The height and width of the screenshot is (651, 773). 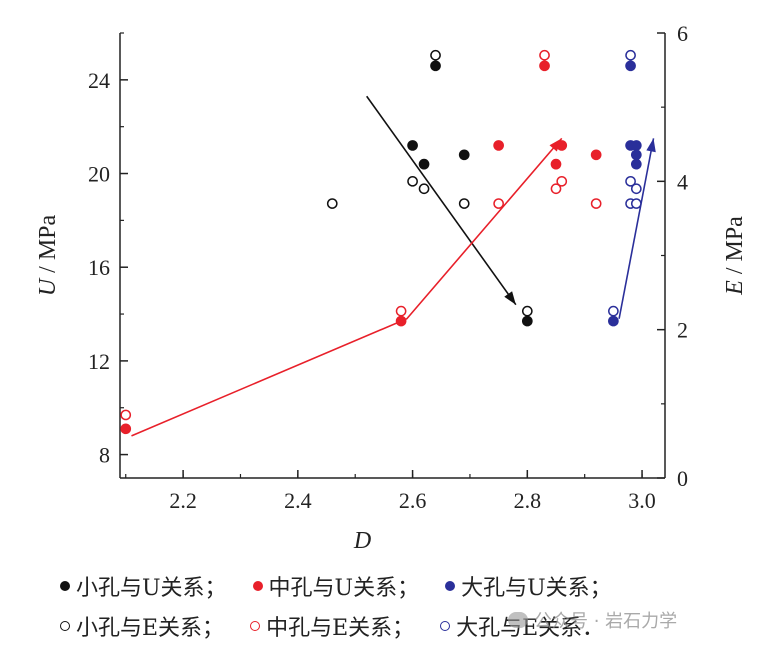 I want to click on watermark: 公众号 · 岩石力学, so click(x=592, y=620).